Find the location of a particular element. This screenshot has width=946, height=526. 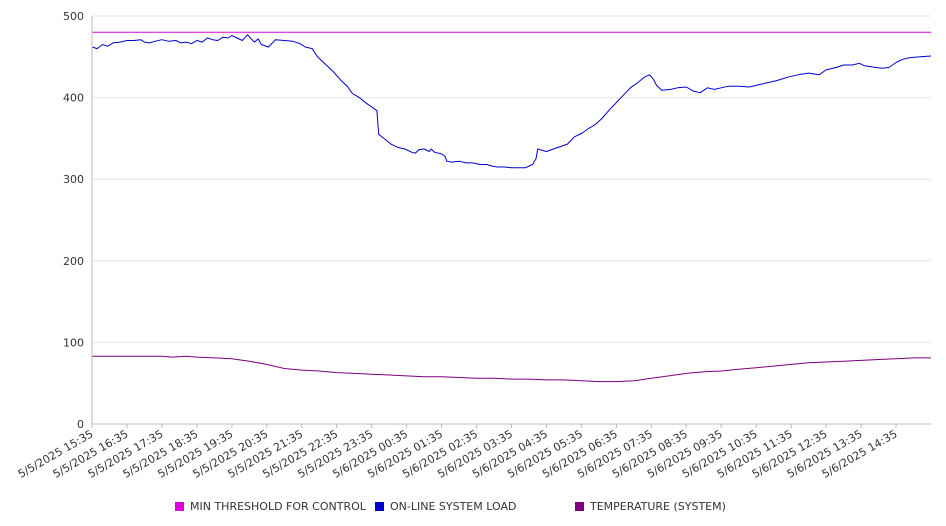

legend-label-threshold: MIN THRESHOLD FOR CONTROL is located at coordinates (278, 506).